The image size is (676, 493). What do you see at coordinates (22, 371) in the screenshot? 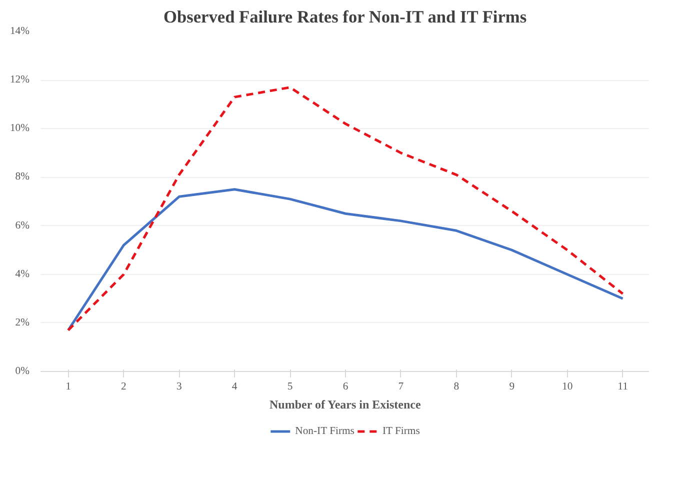
I see `y-tick-label: 0%` at bounding box center [22, 371].